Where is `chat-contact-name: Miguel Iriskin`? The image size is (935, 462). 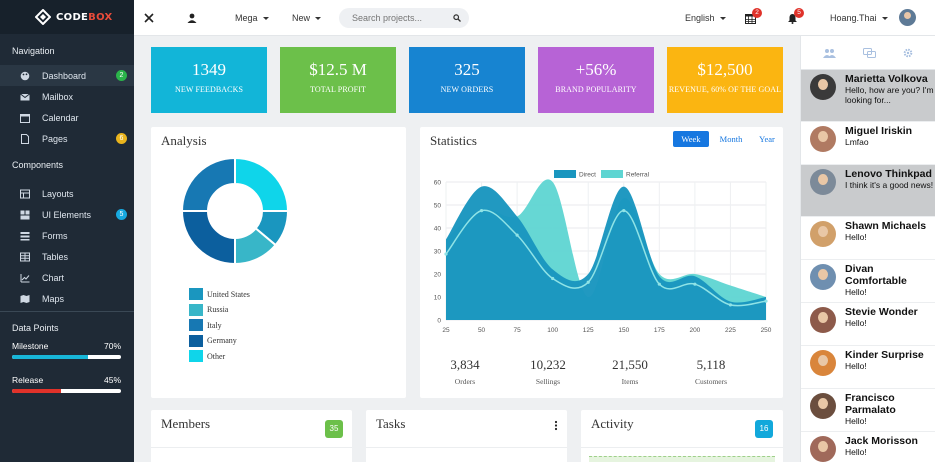 chat-contact-name: Miguel Iriskin is located at coordinates (879, 131).